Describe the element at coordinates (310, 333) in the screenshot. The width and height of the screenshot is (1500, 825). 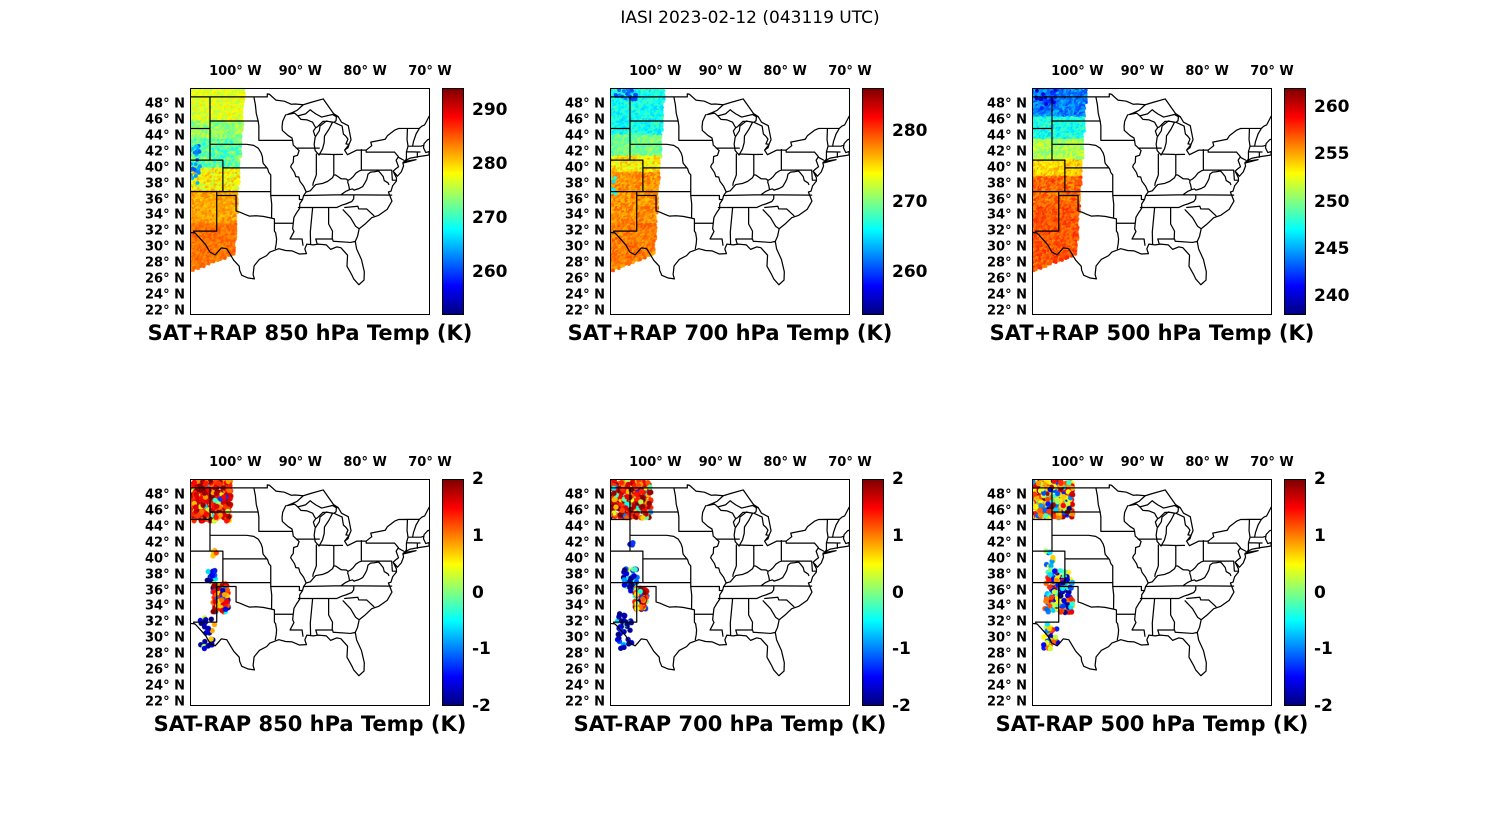
I see `panel-title: SAT+RAP 850 hPa Temp (K)` at that location.